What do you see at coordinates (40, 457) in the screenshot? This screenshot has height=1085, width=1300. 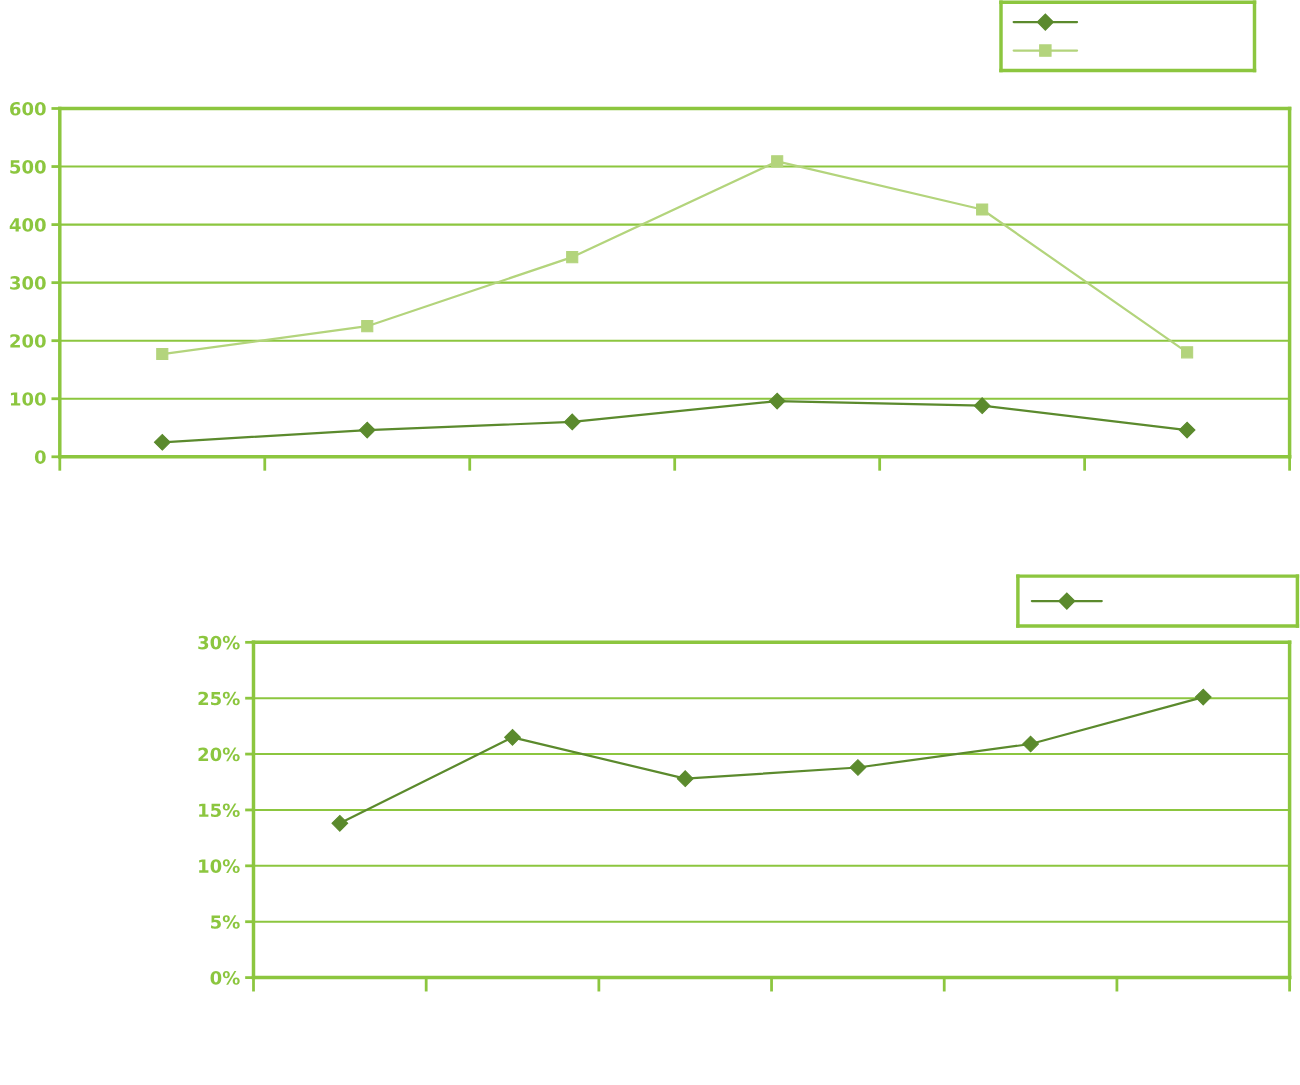 I see `y-tick-label: 0` at bounding box center [40, 457].